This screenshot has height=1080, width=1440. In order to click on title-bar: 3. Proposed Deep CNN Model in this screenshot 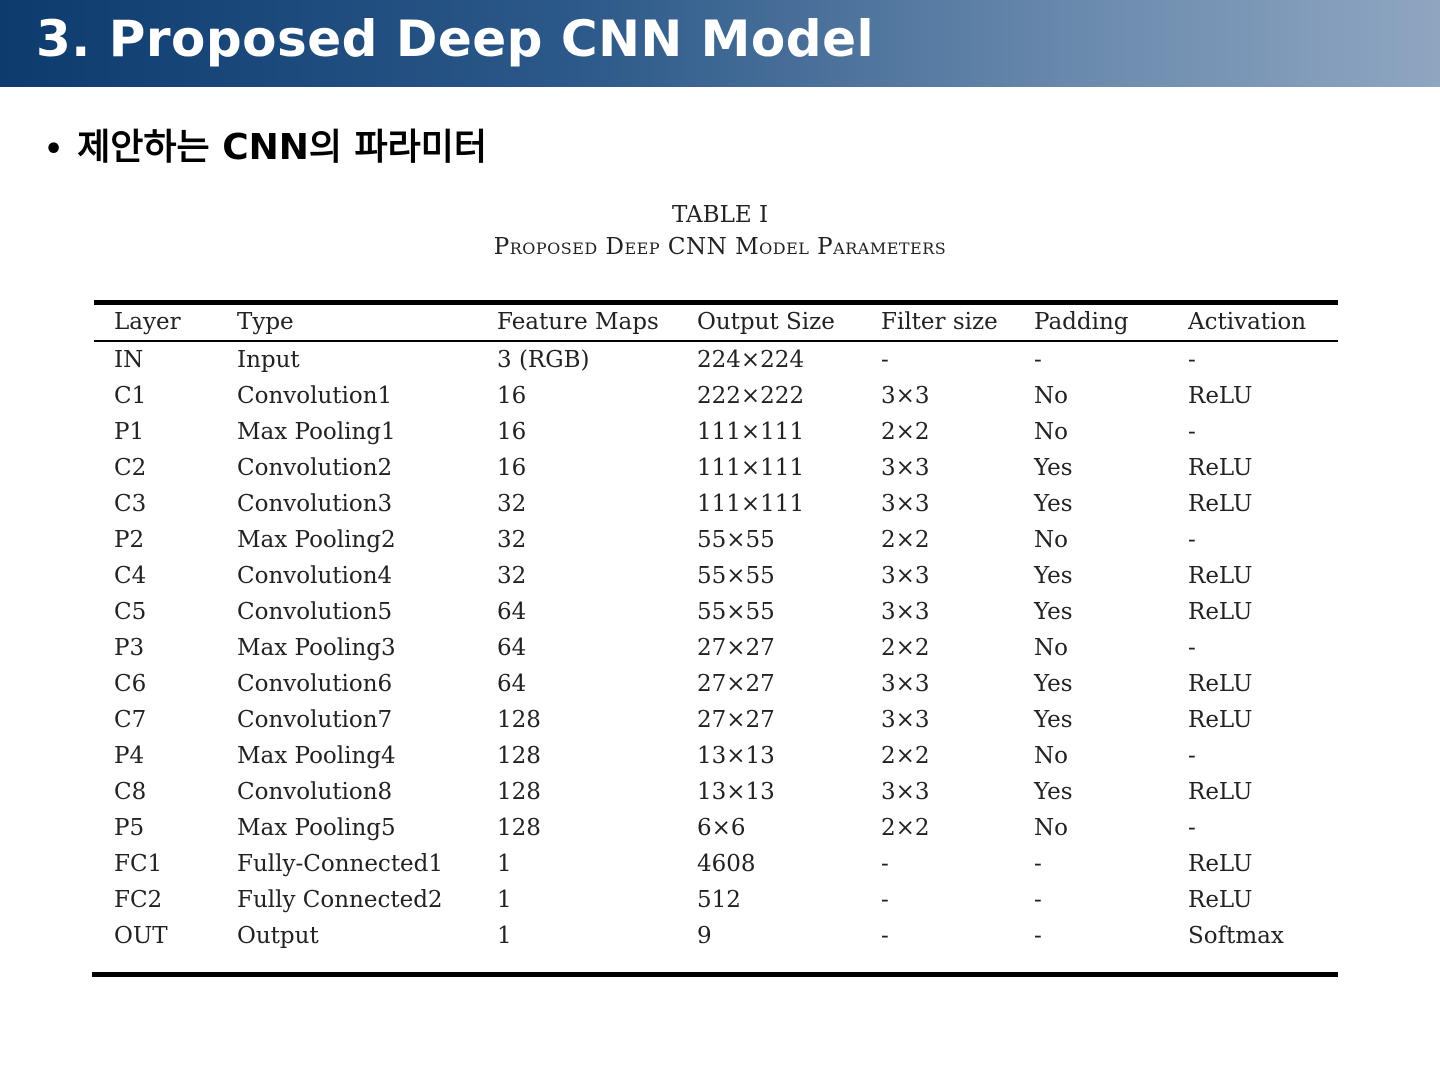, I will do `click(720, 43)`.